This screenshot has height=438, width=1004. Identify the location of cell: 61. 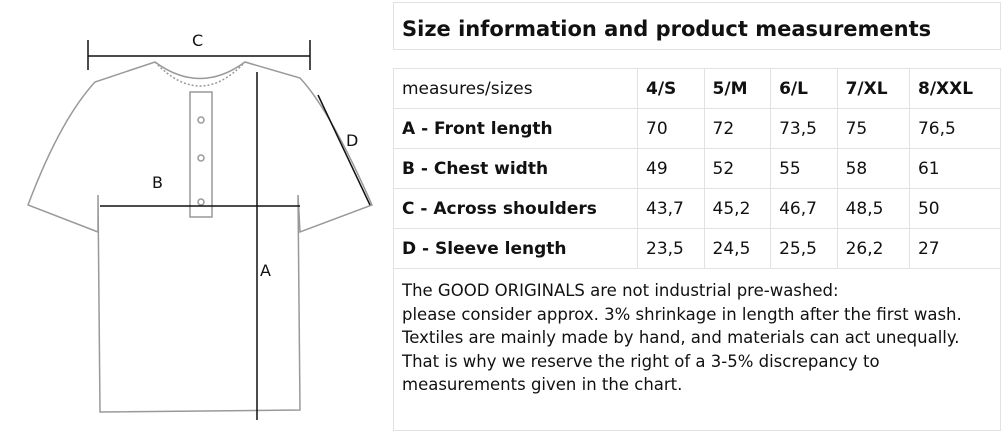
(955, 168).